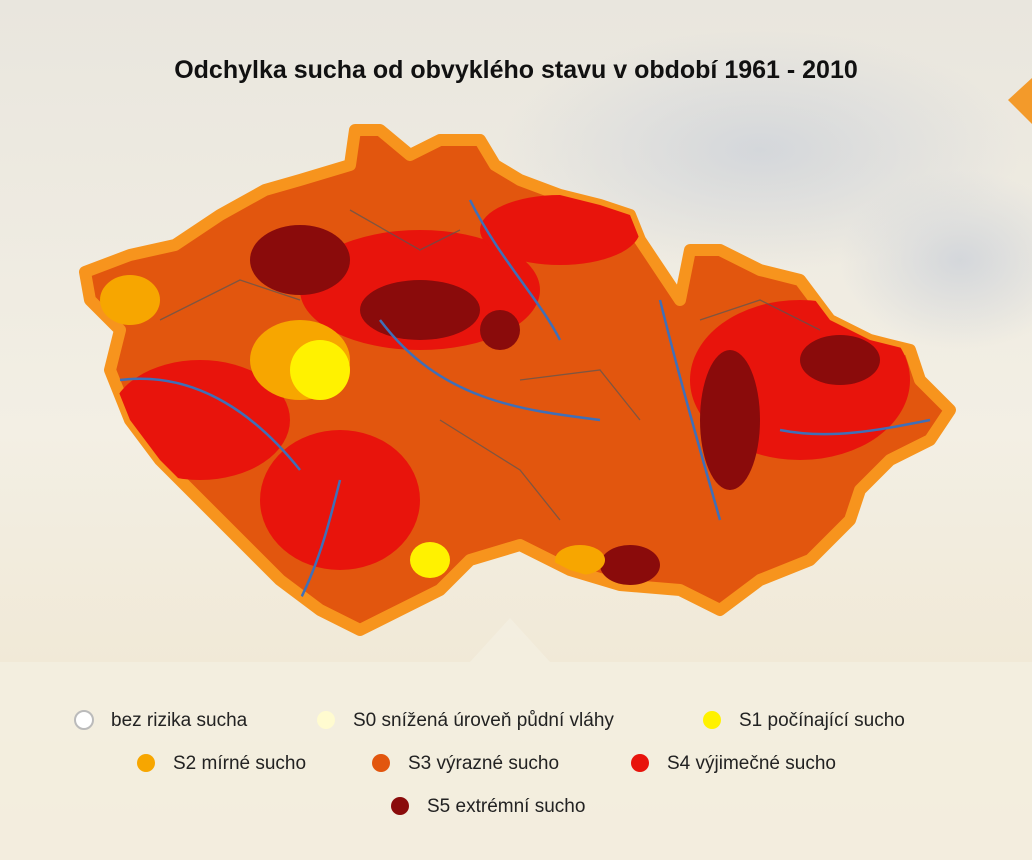 The width and height of the screenshot is (1032, 860). What do you see at coordinates (936, 260) in the screenshot?
I see `cloud` at bounding box center [936, 260].